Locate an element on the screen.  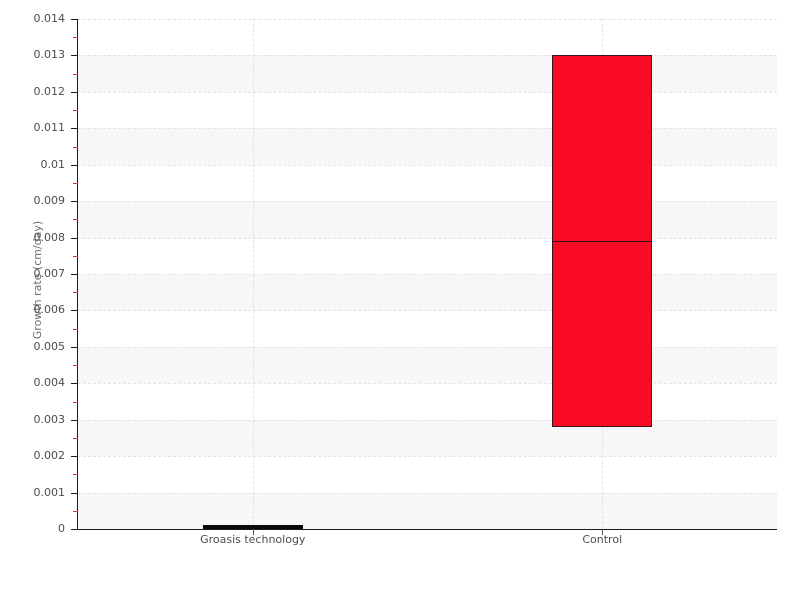
y-tick-label: 0.008 is located at coordinates (49, 237).